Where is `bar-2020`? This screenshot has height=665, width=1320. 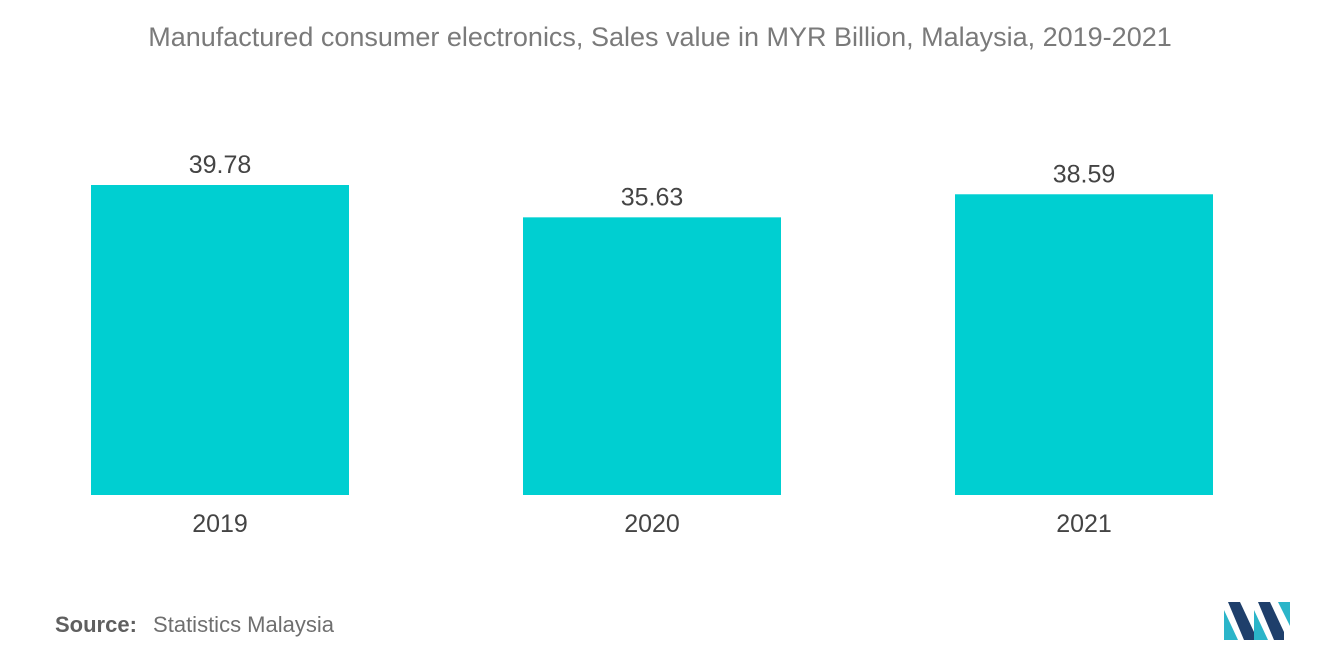
bar-2020 is located at coordinates (652, 356).